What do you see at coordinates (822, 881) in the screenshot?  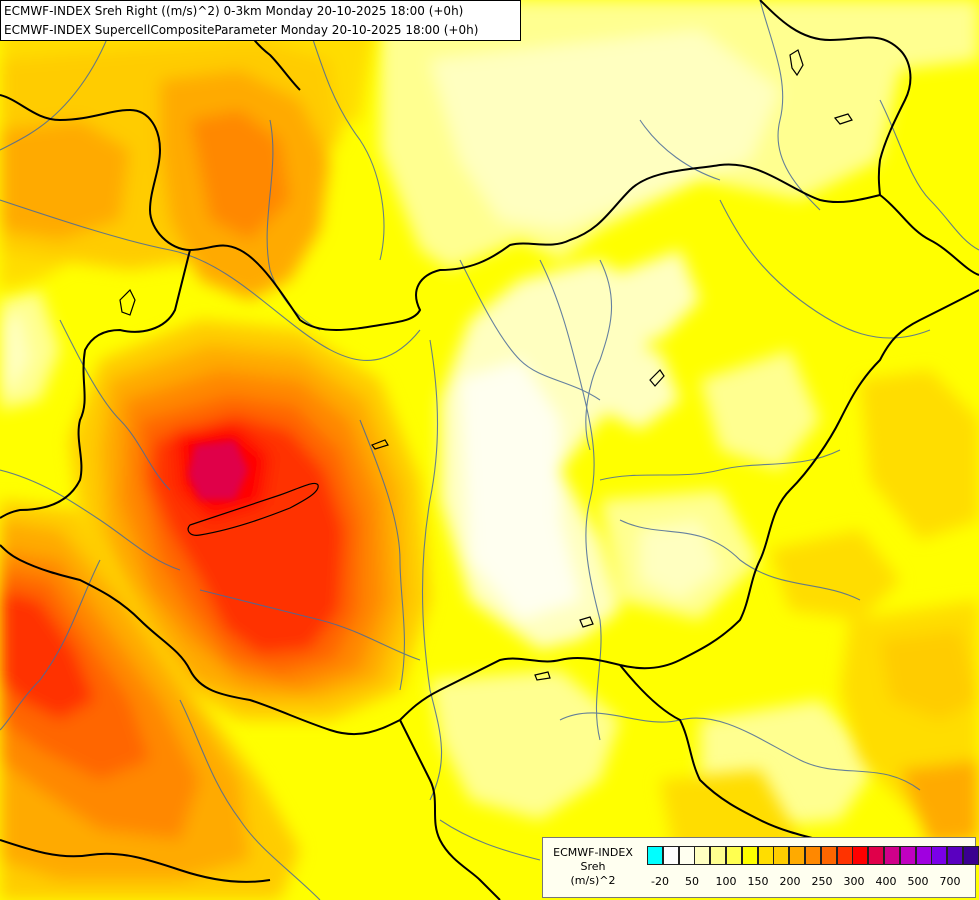 I see `legend-tick-label: 250` at bounding box center [822, 881].